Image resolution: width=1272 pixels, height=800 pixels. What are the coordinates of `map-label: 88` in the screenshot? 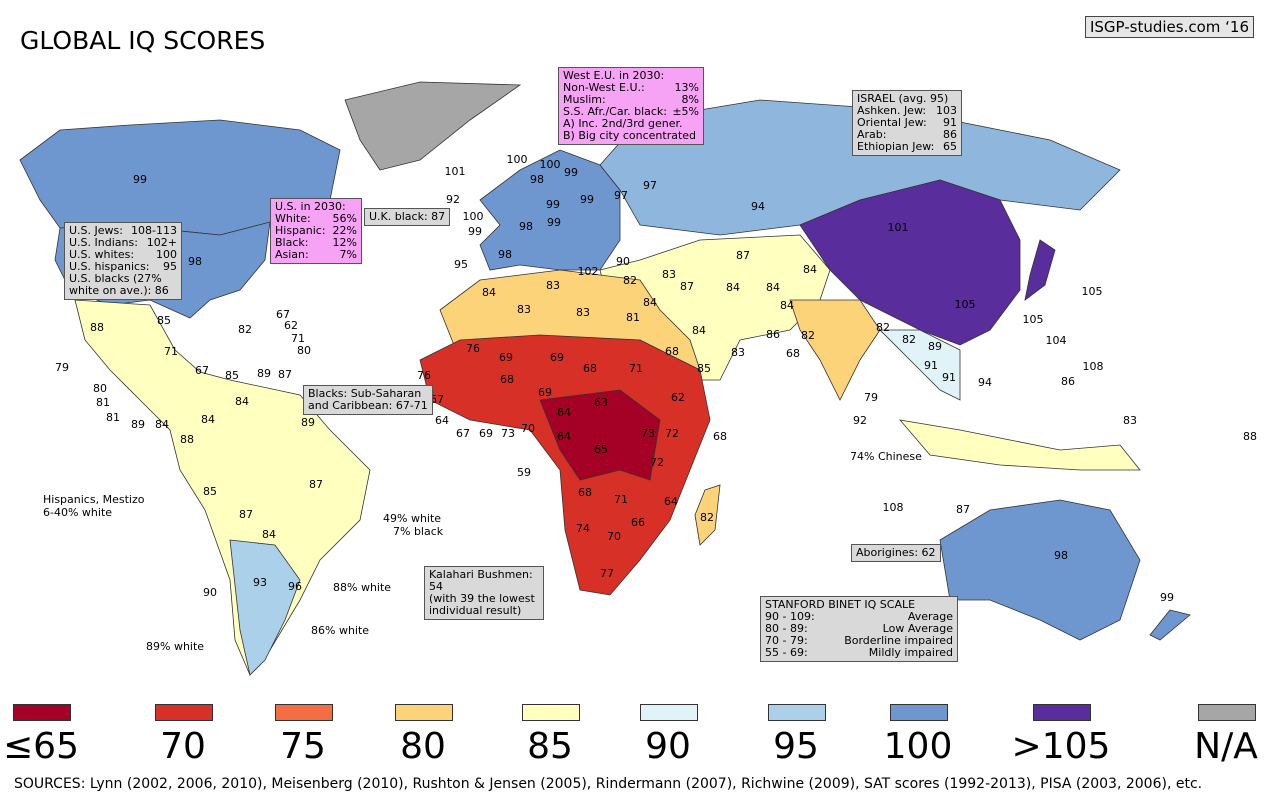 It's located at (1250, 436).